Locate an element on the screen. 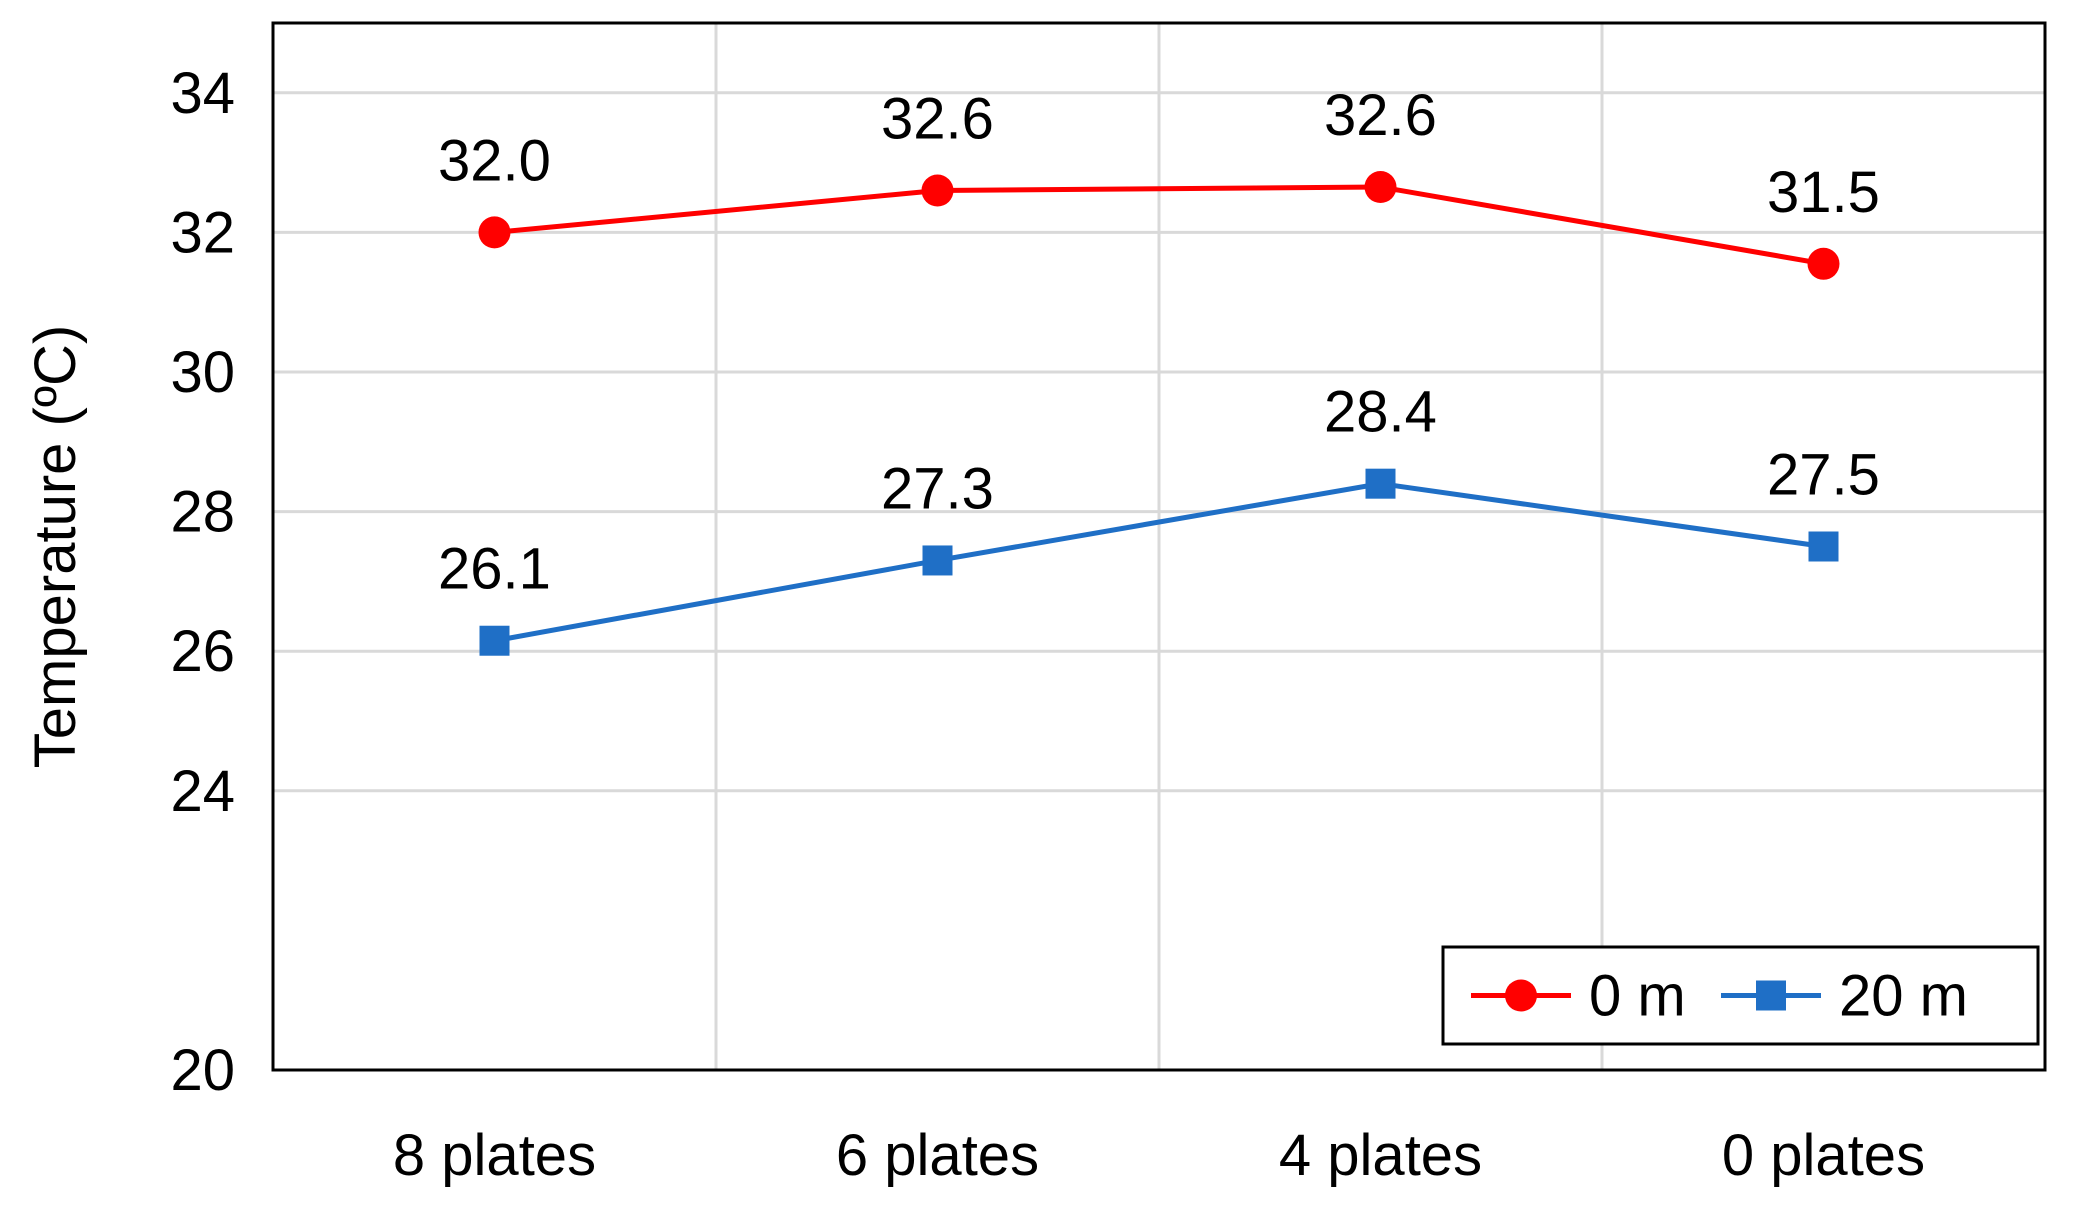 The image size is (2081, 1216). data-label: 32.0 is located at coordinates (494, 160).